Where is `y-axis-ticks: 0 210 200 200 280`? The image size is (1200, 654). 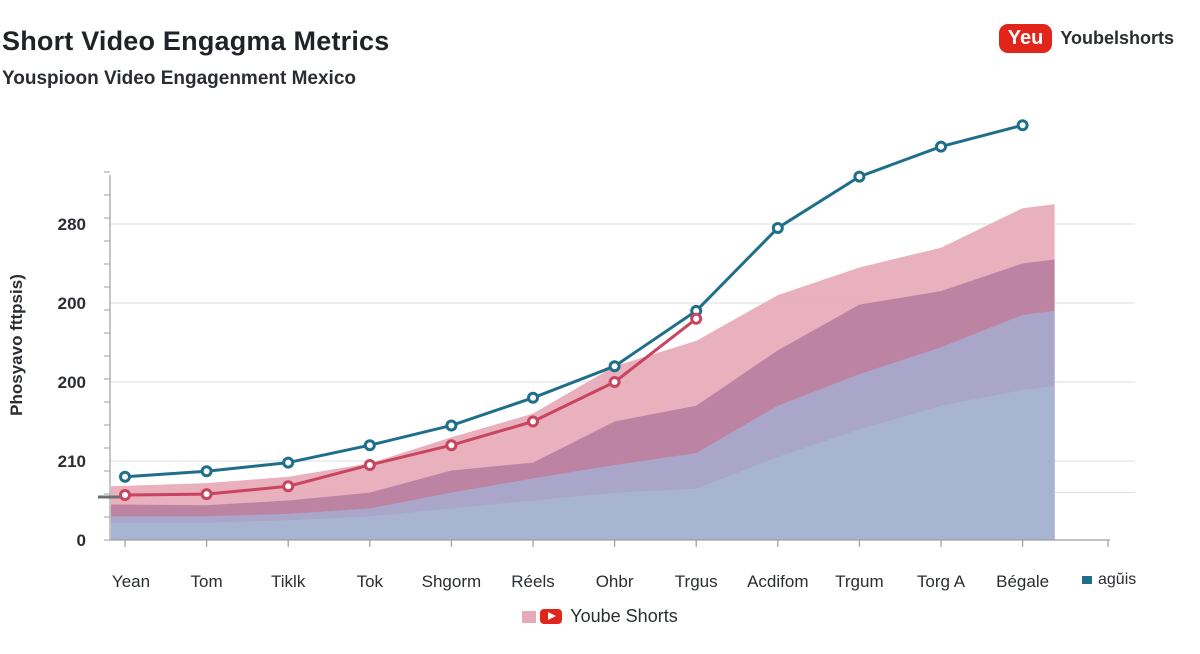
y-axis-ticks: 0 210 200 200 280 is located at coordinates (72, 382).